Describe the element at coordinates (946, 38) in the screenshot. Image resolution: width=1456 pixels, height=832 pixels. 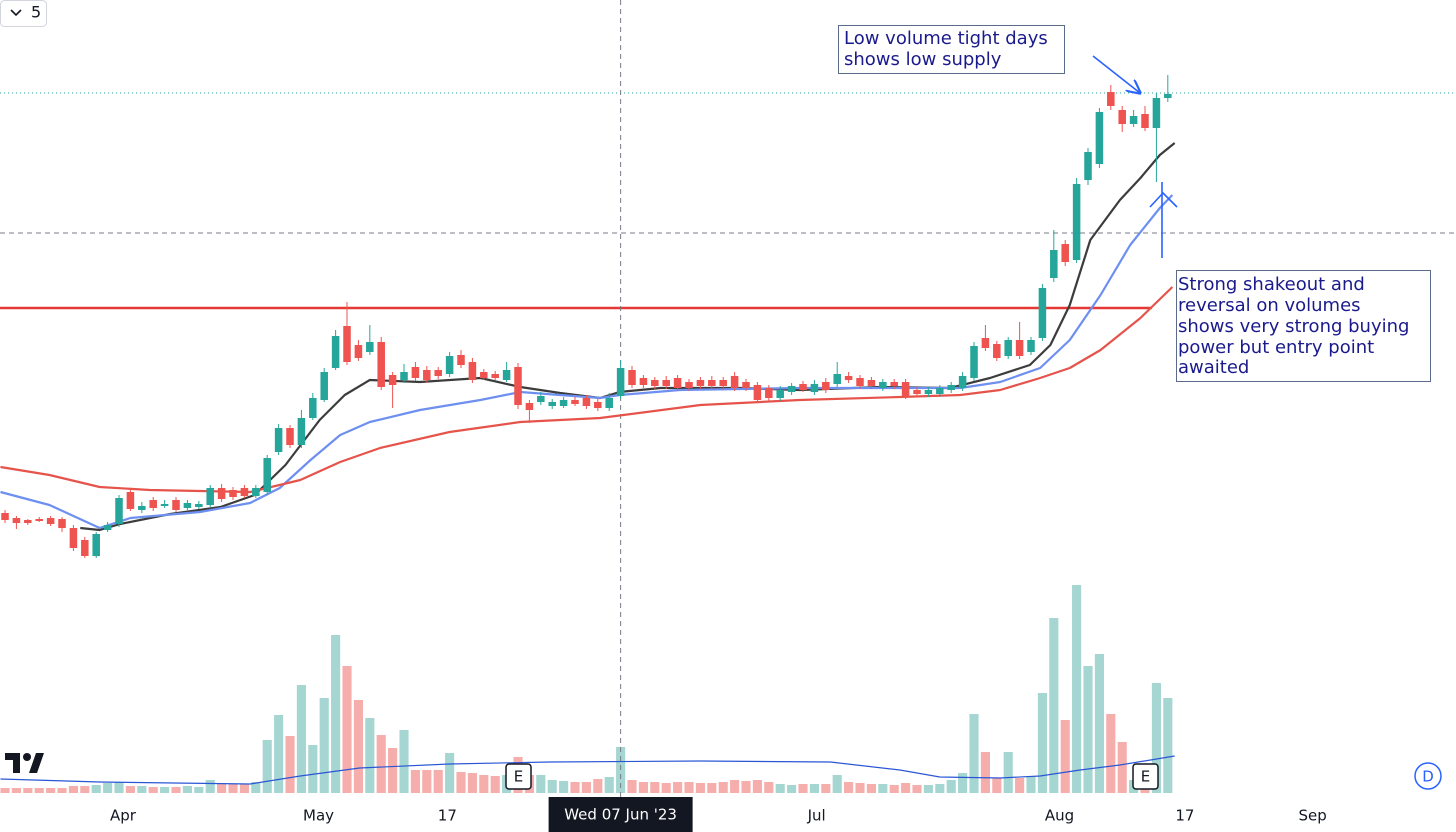
I see `annotation-line: Low volume tight days` at that location.